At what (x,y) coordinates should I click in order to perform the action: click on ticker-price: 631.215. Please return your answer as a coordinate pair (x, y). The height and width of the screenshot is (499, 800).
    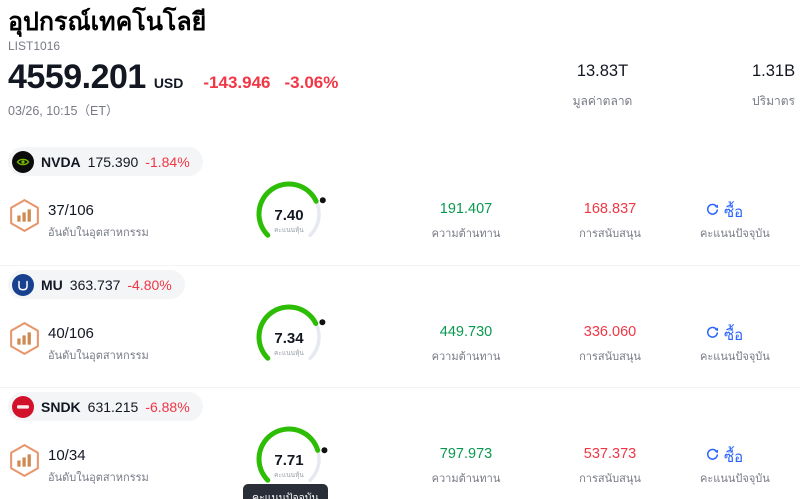
    Looking at the image, I should click on (113, 406).